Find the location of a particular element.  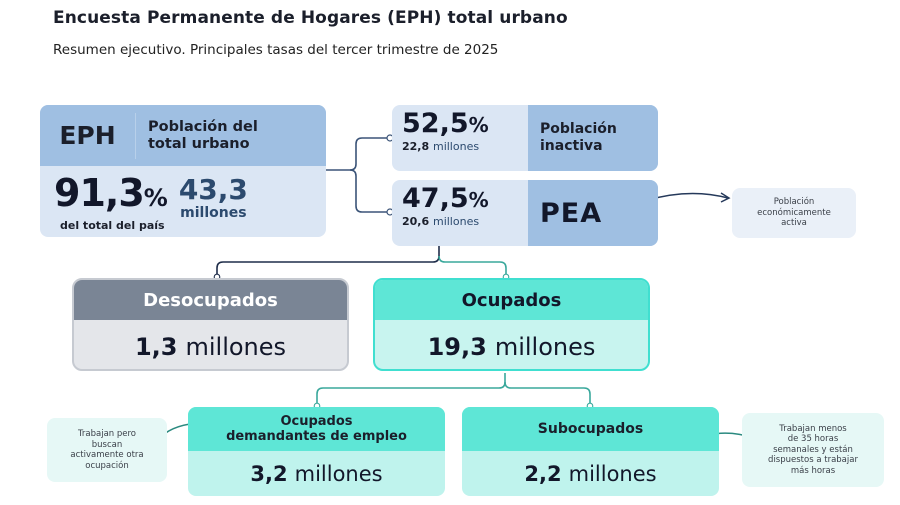

inactive-label: Población inactiva is located at coordinates (593, 138).